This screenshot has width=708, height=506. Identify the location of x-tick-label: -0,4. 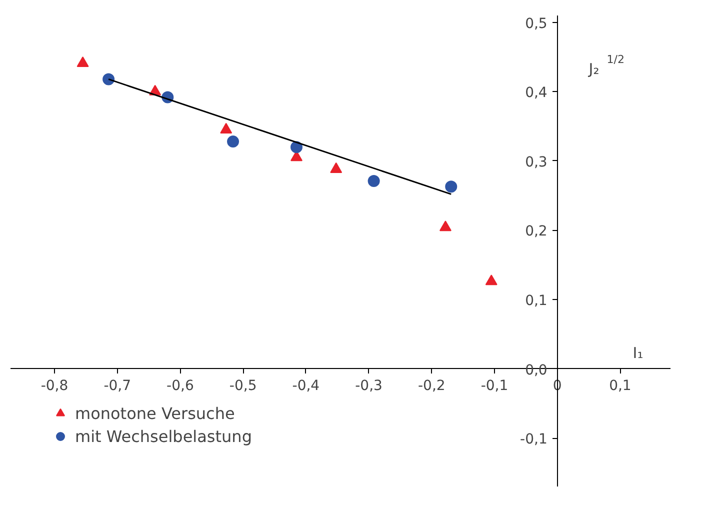
(306, 386).